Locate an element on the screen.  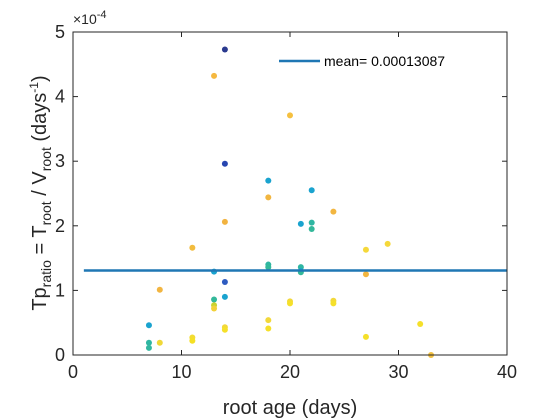
y-tick-label: 4 is located at coordinates (60, 97).